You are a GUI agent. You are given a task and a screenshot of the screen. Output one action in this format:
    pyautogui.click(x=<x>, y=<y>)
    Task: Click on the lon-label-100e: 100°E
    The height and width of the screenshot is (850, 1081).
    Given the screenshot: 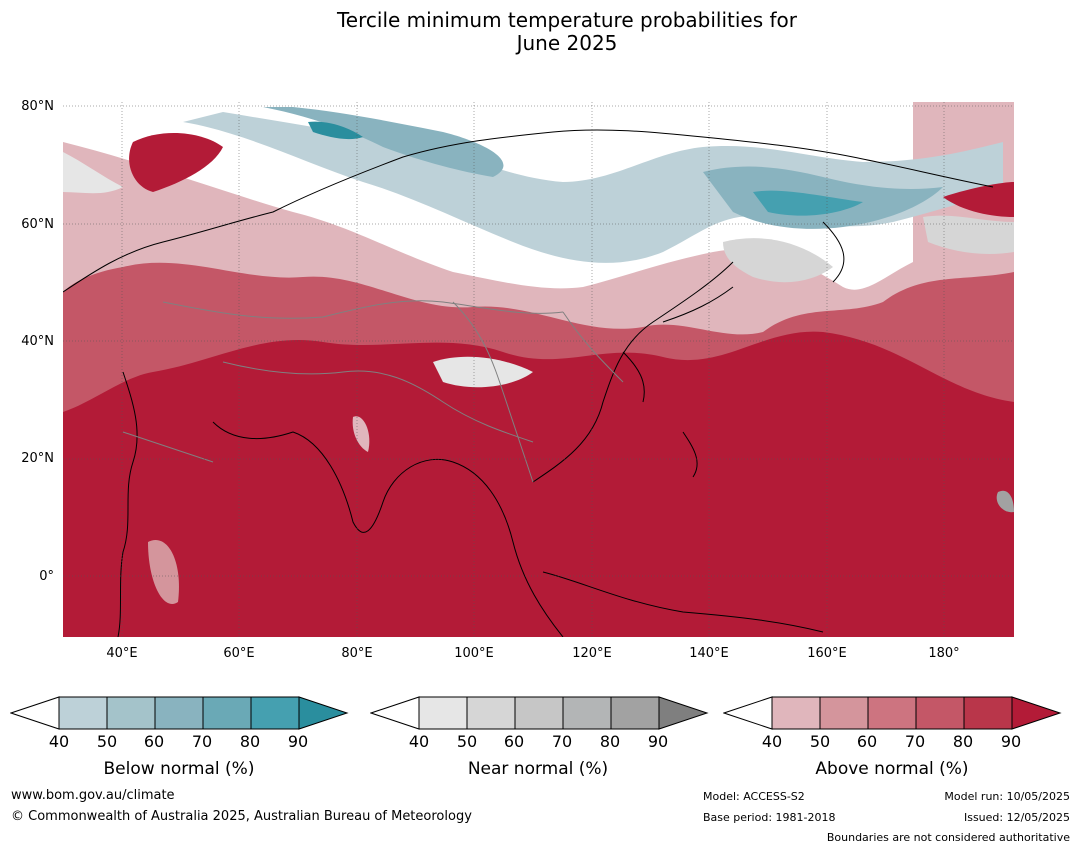 What is the action you would take?
    pyautogui.click(x=474, y=653)
    